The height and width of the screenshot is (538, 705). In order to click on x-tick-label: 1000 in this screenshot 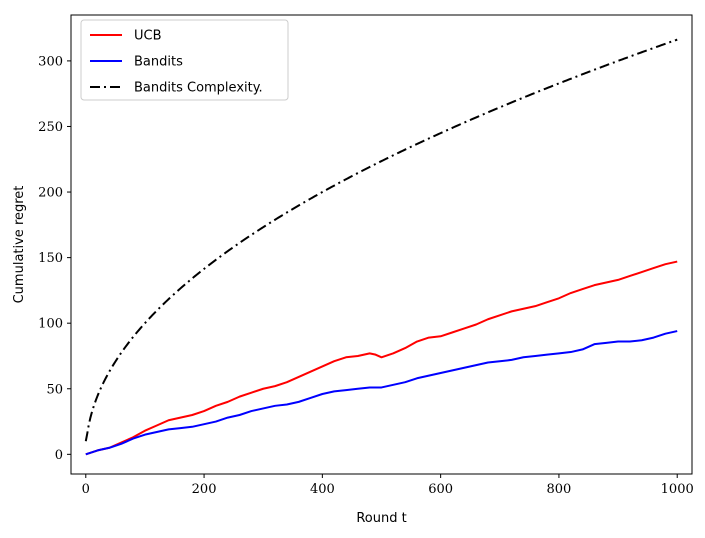, I will do `click(677, 489)`.